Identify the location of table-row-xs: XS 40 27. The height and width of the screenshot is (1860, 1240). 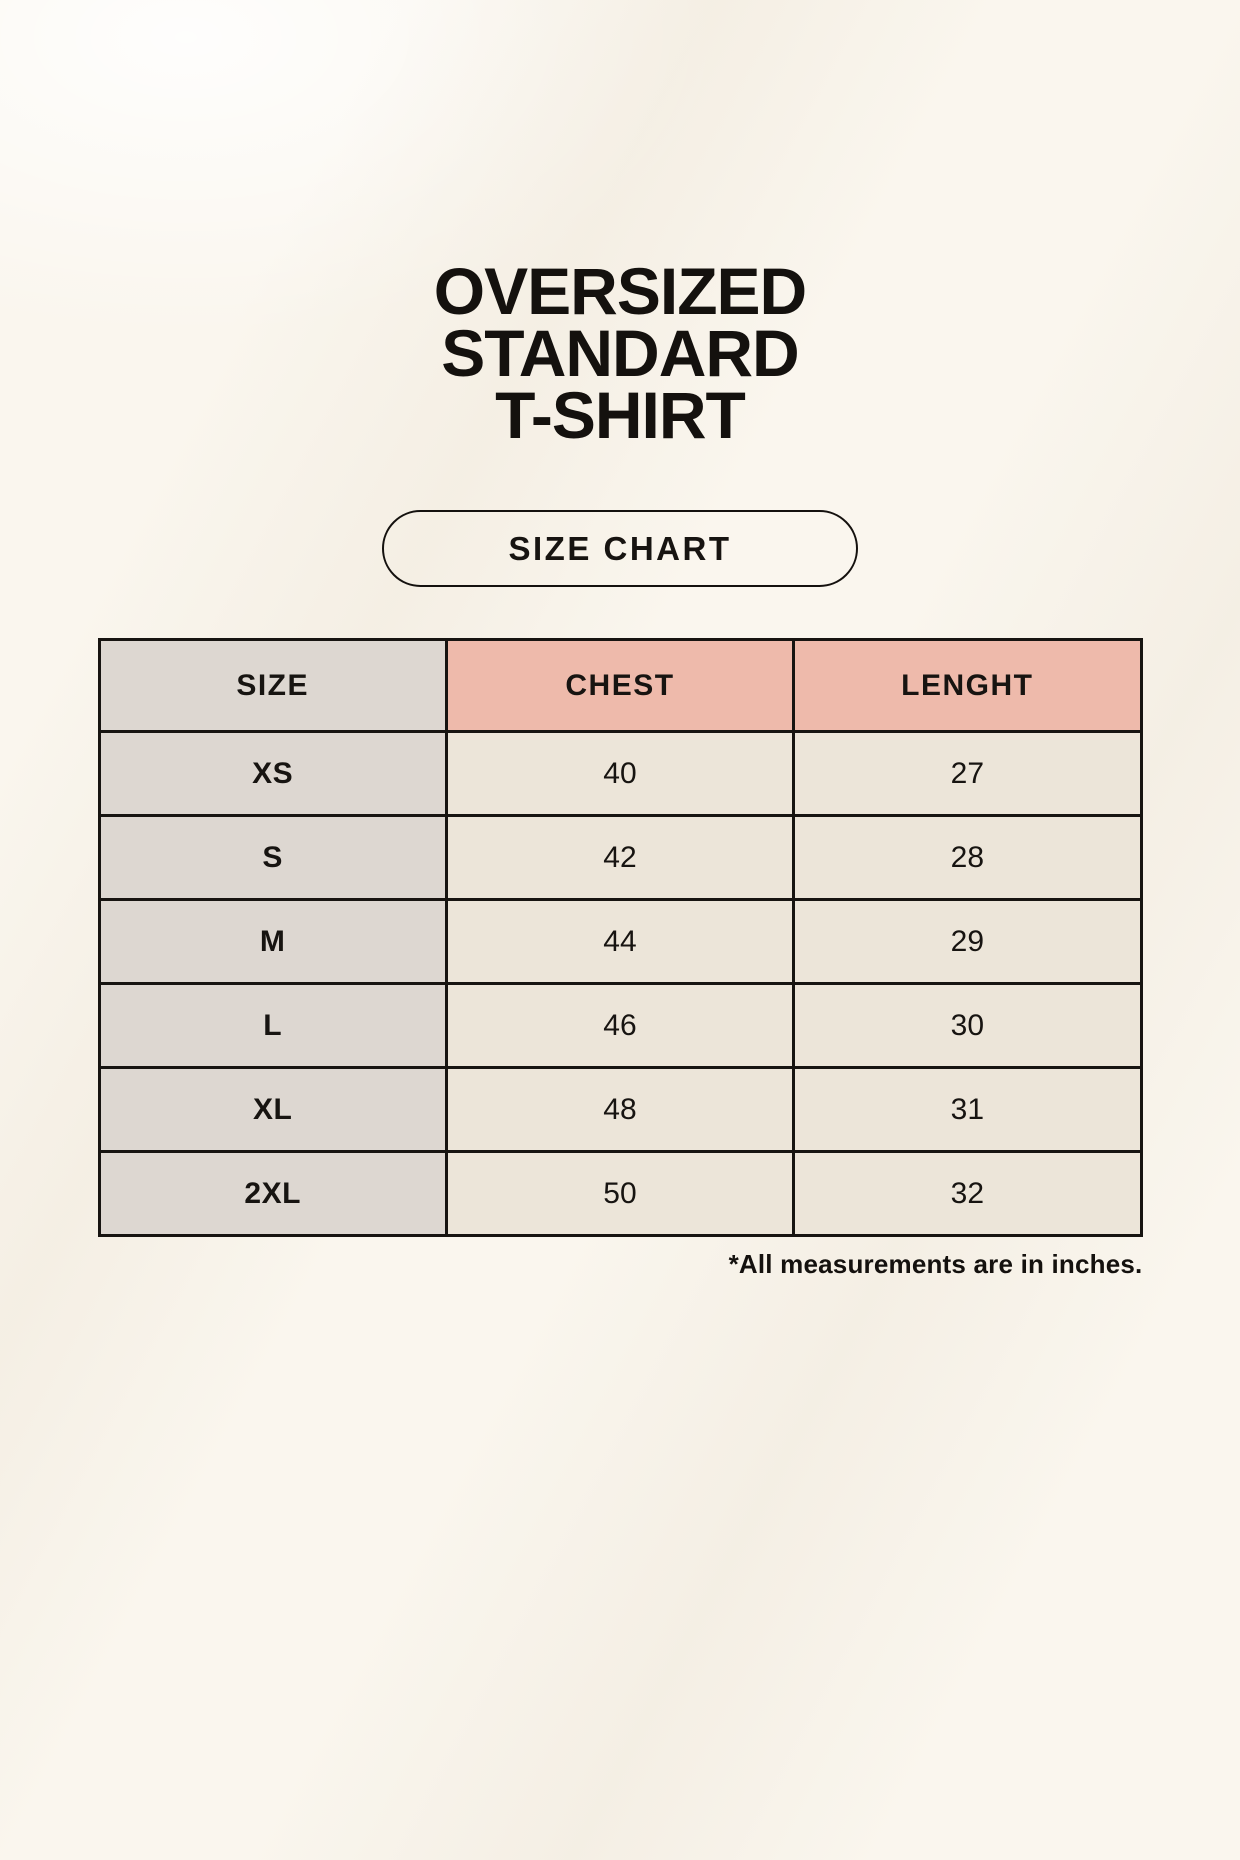
(620, 773).